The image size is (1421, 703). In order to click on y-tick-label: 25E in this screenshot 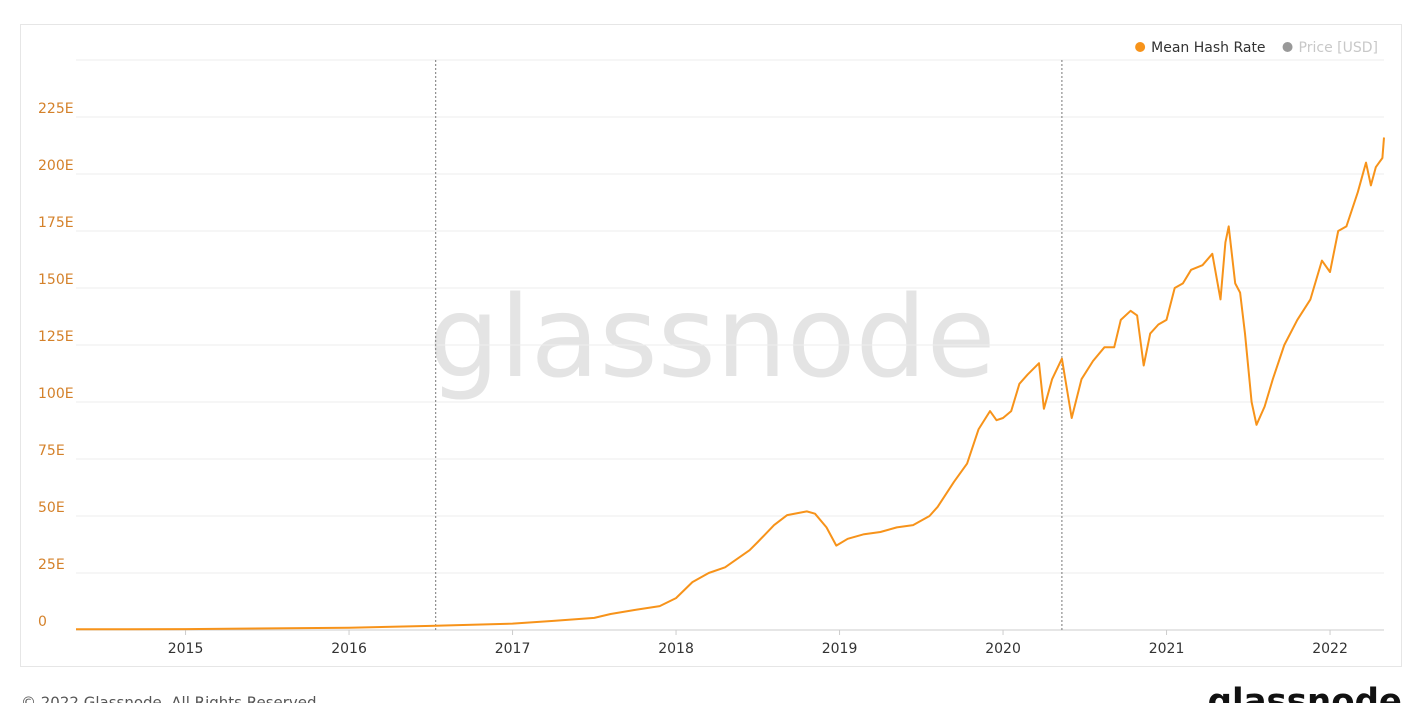, I will do `click(51, 565)`.